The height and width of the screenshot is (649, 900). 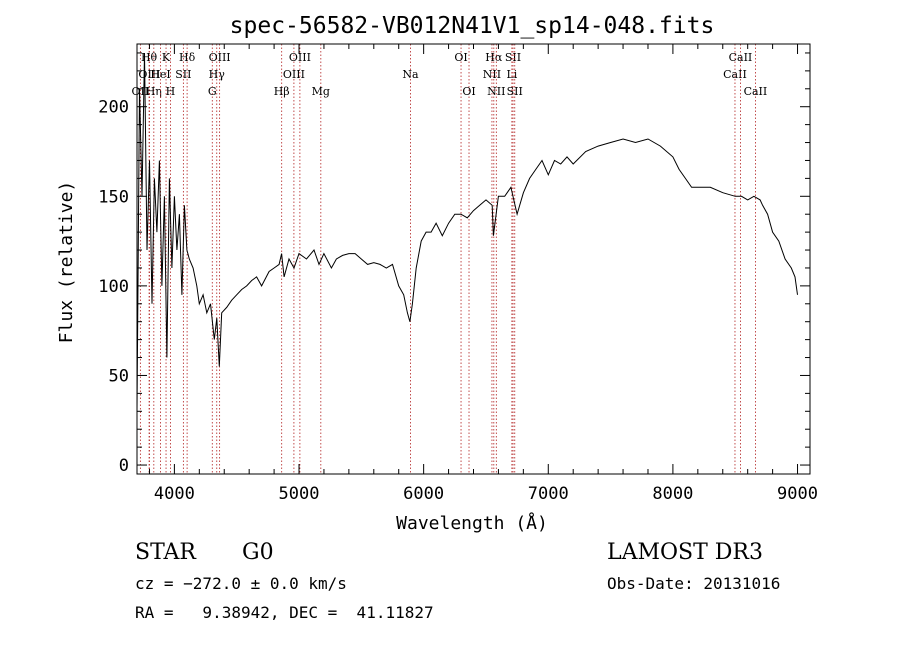 What do you see at coordinates (166, 57) in the screenshot?
I see `marker-label: K` at bounding box center [166, 57].